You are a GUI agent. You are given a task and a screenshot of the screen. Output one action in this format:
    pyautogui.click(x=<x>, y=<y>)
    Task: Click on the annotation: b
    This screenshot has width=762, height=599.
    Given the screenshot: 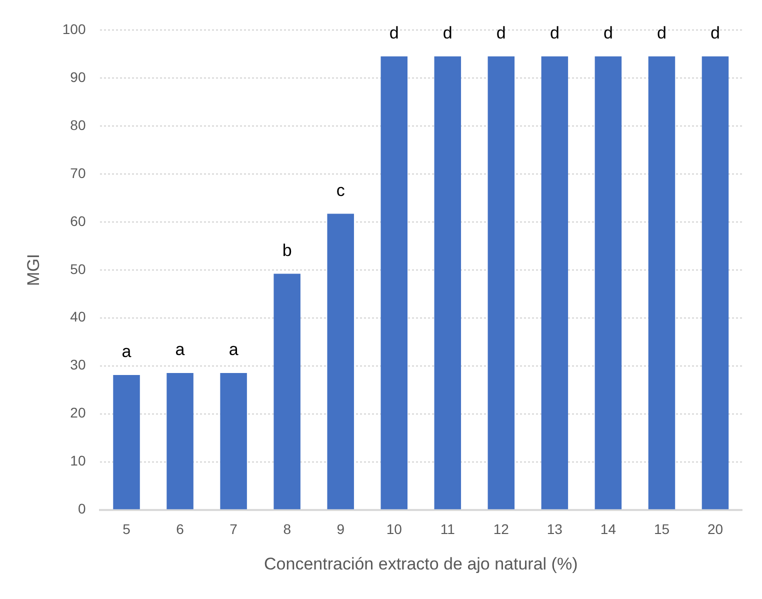 What is the action you would take?
    pyautogui.click(x=287, y=250)
    